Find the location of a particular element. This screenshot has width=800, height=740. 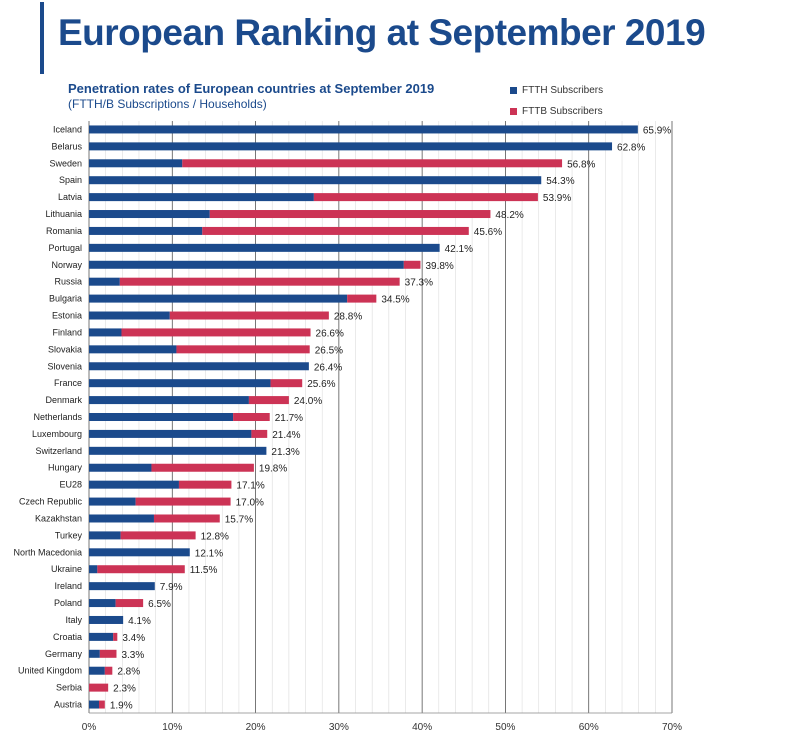

data-label: 2.8% is located at coordinates (128, 672).